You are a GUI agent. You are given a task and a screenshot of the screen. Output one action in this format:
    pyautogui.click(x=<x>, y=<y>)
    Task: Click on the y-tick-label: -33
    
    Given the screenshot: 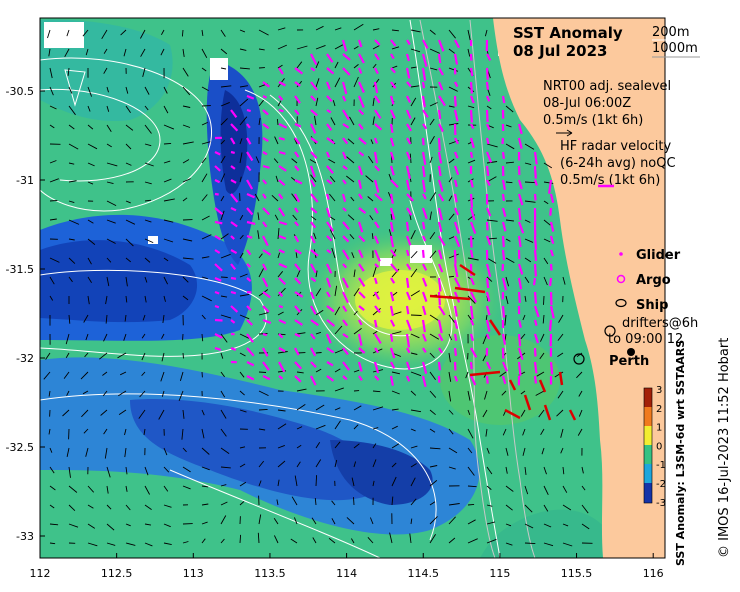 What is the action you would take?
    pyautogui.click(x=25, y=536)
    